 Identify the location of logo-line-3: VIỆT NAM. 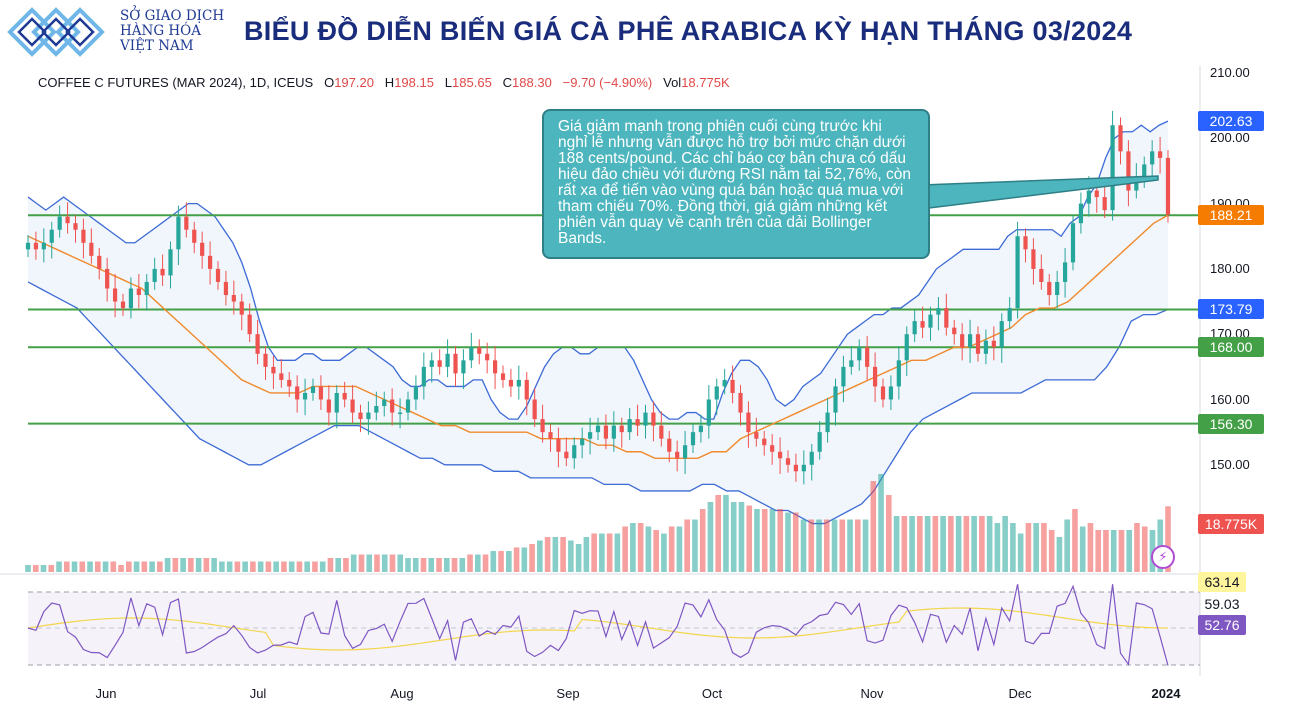
(157, 46).